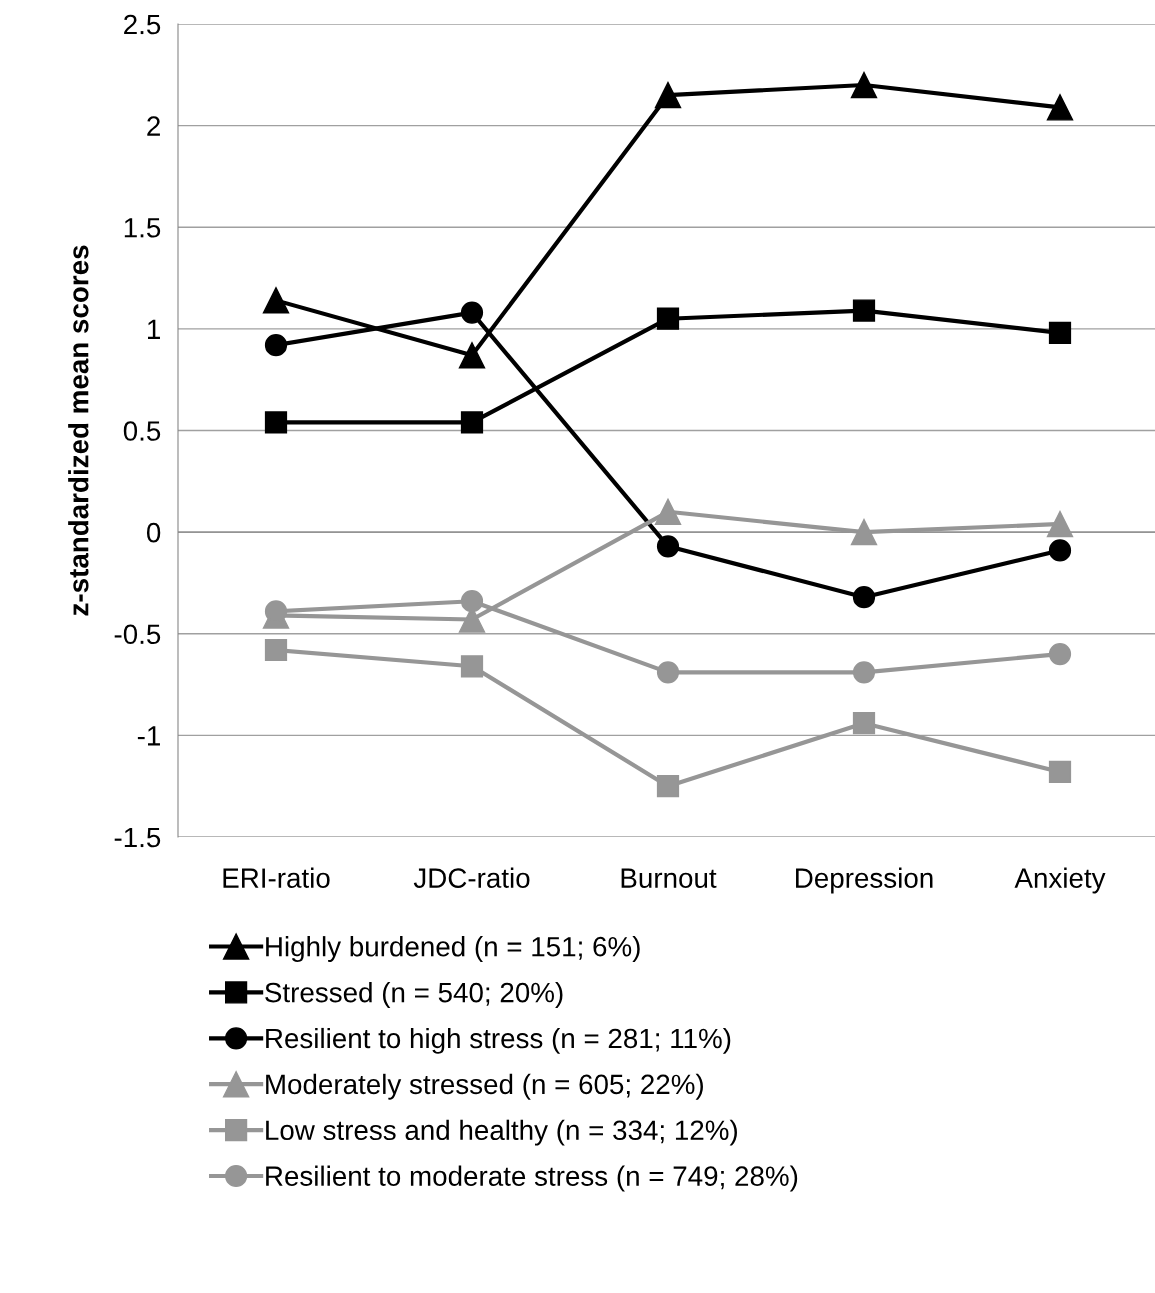 The image size is (1155, 1293). I want to click on y-tick-label: 0.5, so click(142, 431).